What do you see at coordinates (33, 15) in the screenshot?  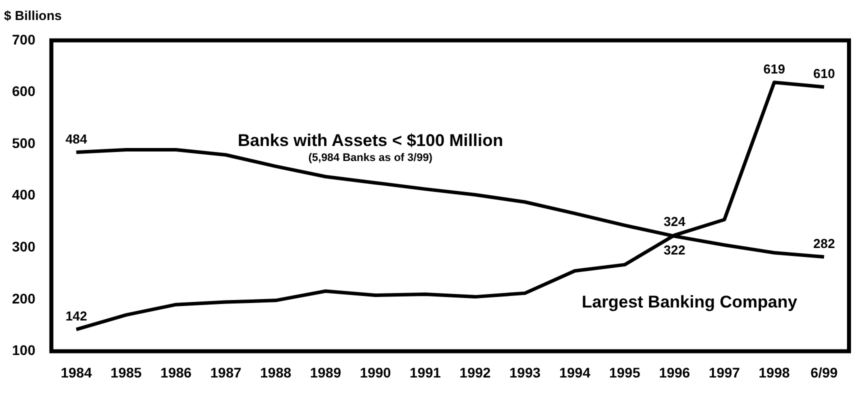 I see `y-axis-title: $ Billions` at bounding box center [33, 15].